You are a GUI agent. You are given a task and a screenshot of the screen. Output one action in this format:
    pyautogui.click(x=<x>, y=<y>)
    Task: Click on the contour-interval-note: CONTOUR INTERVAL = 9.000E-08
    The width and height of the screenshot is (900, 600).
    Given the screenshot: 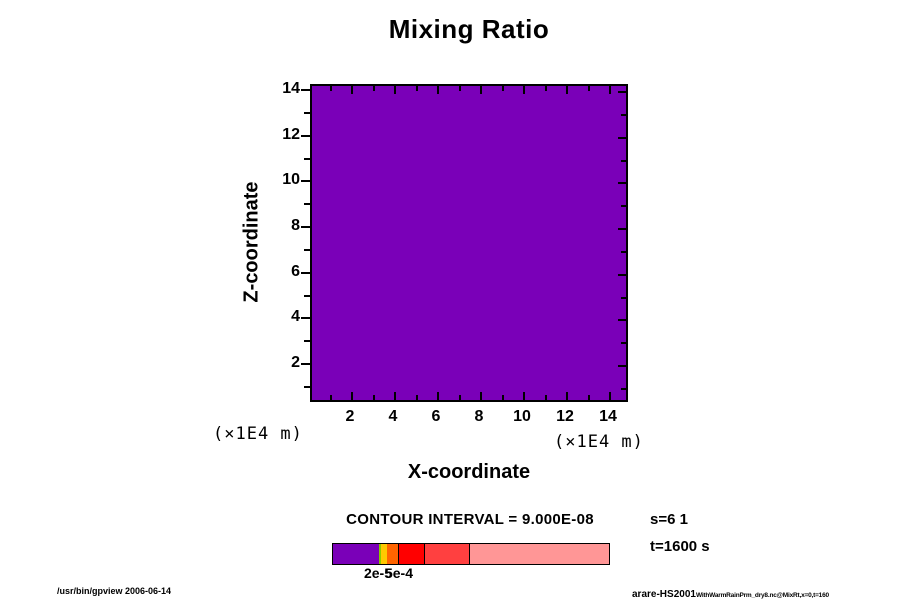 What is the action you would take?
    pyautogui.click(x=470, y=519)
    